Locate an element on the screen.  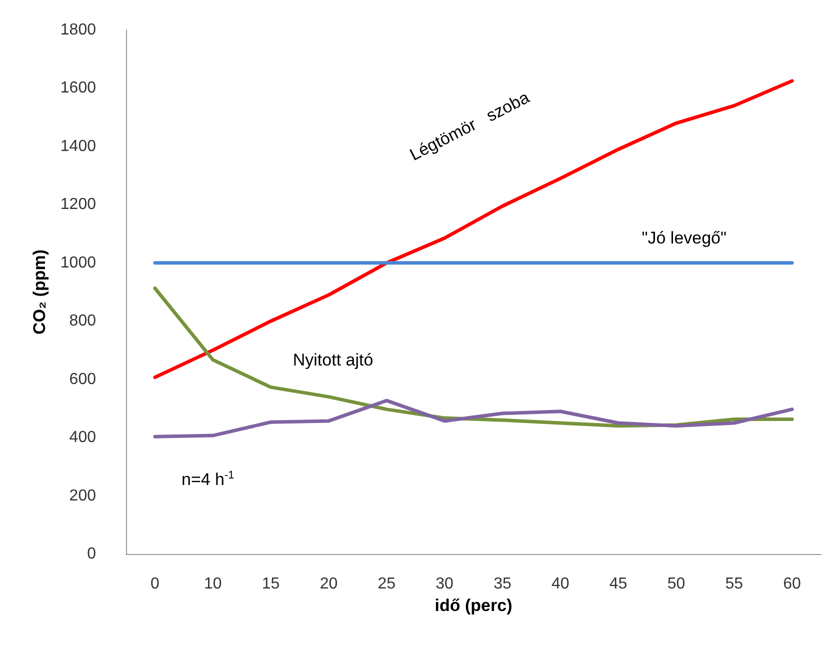
y-tick-label: 800 is located at coordinates (82, 321).